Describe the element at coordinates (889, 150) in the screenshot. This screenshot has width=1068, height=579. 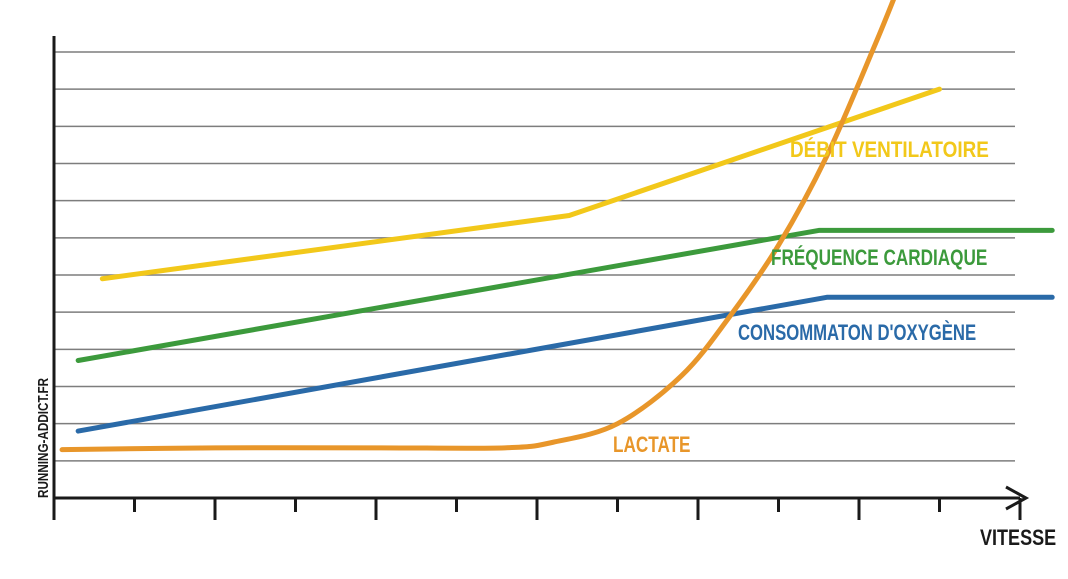
I see `series-label-debit-ventilatoire: DÉBIT VENTILATOIRE` at that location.